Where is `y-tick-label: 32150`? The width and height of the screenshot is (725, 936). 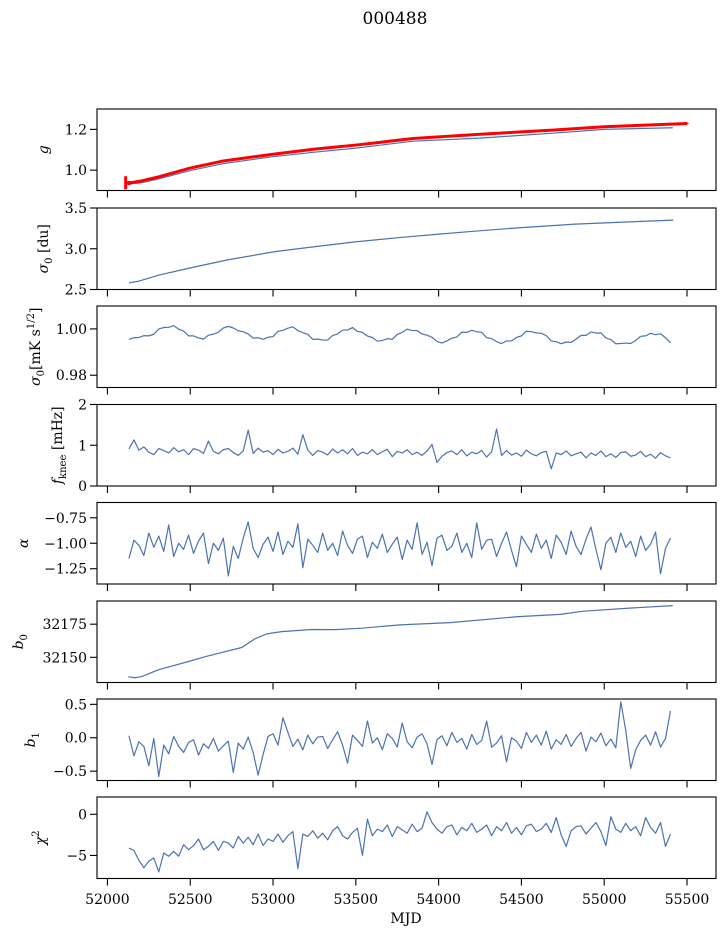 y-tick-label: 32150 is located at coordinates (64, 658).